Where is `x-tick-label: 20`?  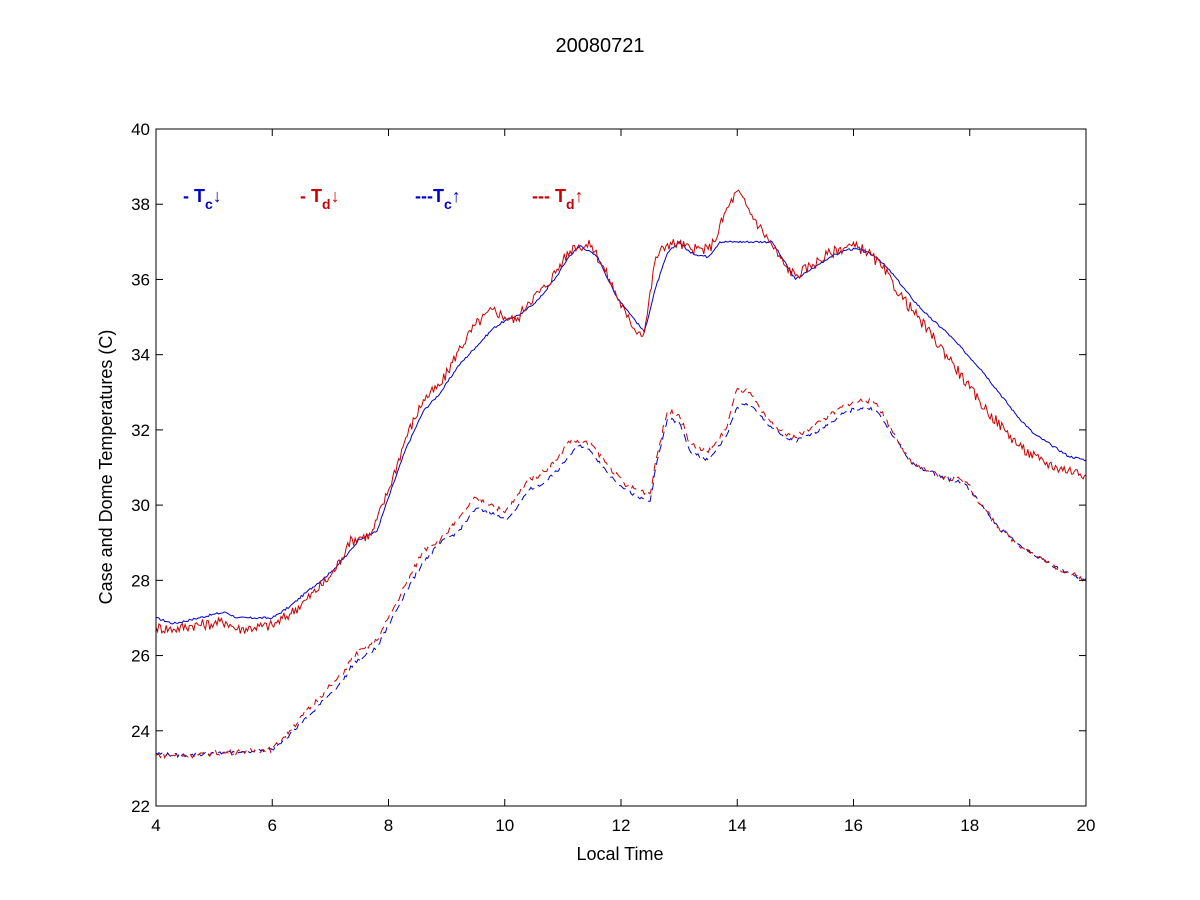 x-tick-label: 20 is located at coordinates (1086, 825).